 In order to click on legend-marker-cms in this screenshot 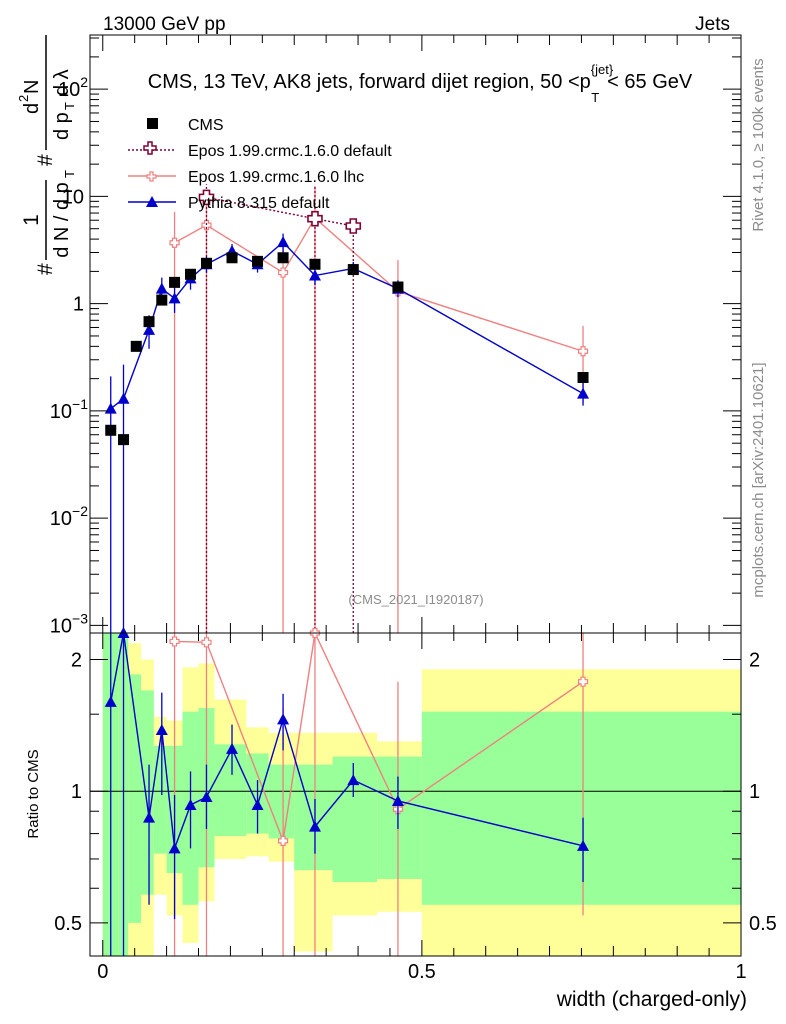, I will do `click(152, 123)`.